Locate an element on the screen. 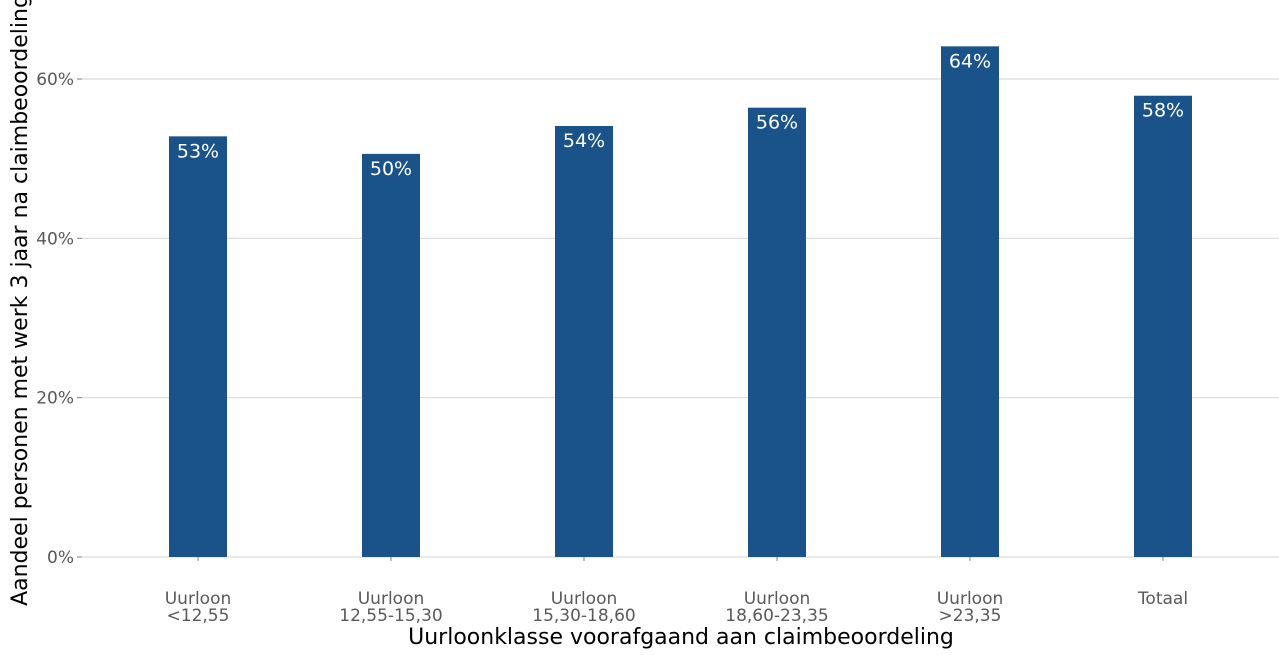 The height and width of the screenshot is (655, 1279). bar-value-label: 56% is located at coordinates (777, 123).